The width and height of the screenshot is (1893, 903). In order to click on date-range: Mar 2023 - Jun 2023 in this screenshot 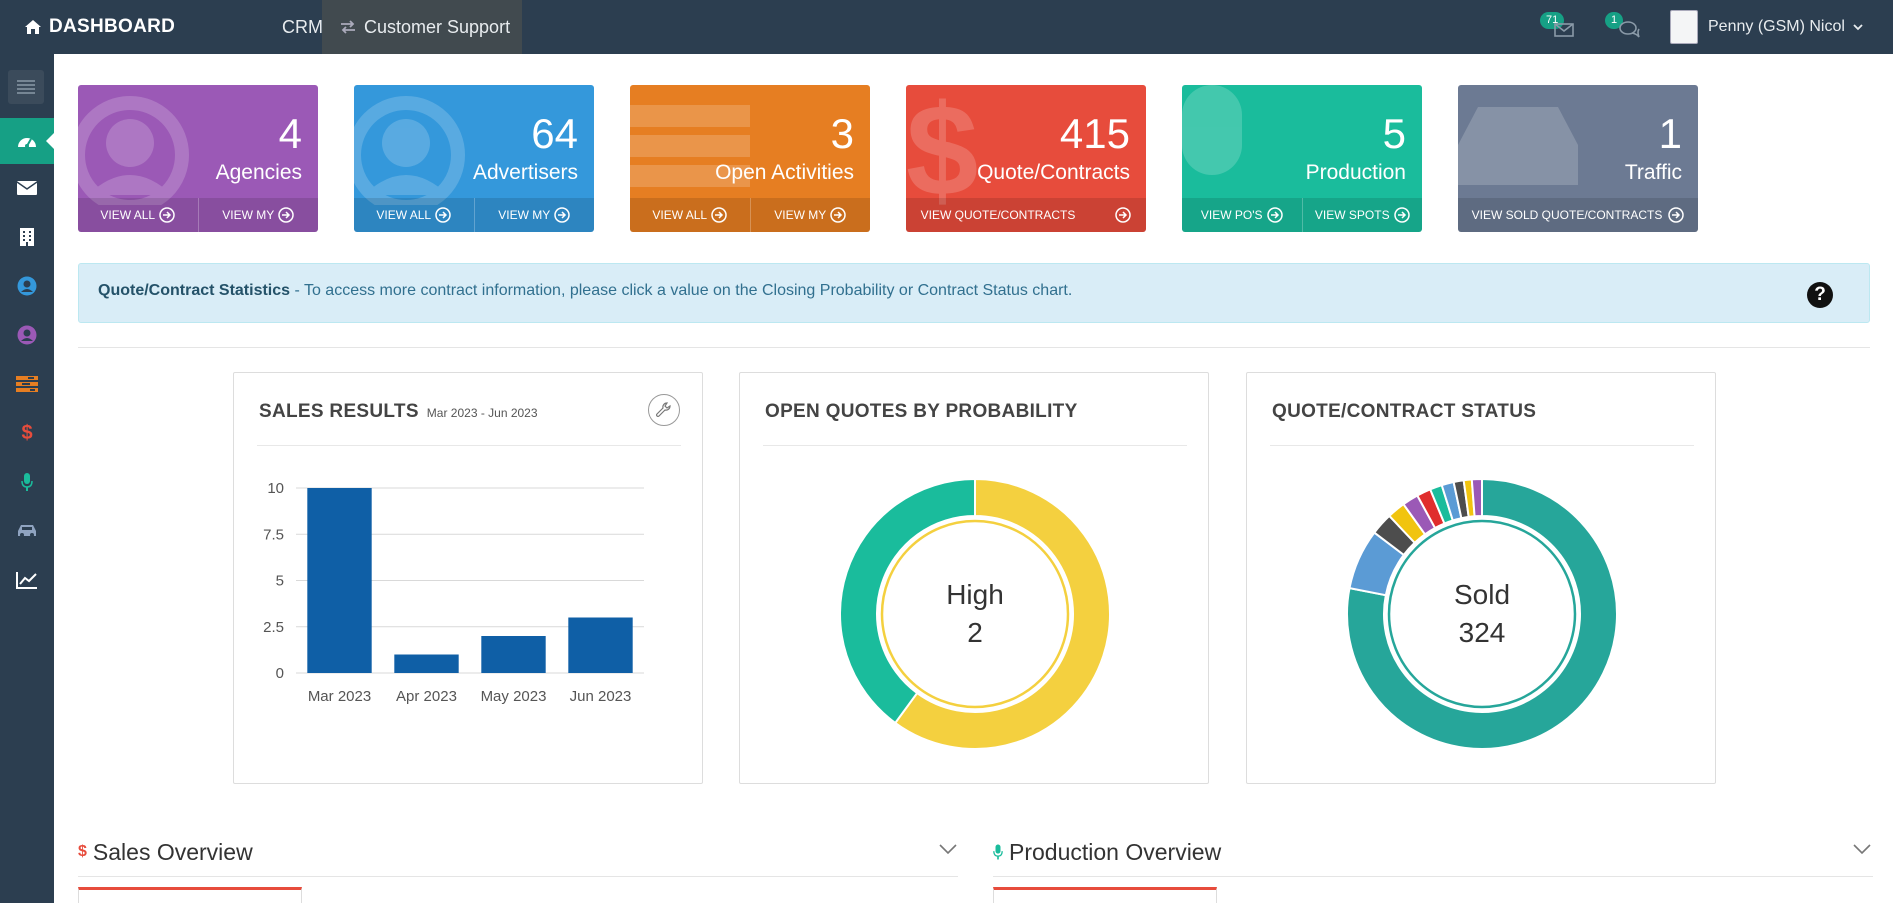, I will do `click(482, 413)`.